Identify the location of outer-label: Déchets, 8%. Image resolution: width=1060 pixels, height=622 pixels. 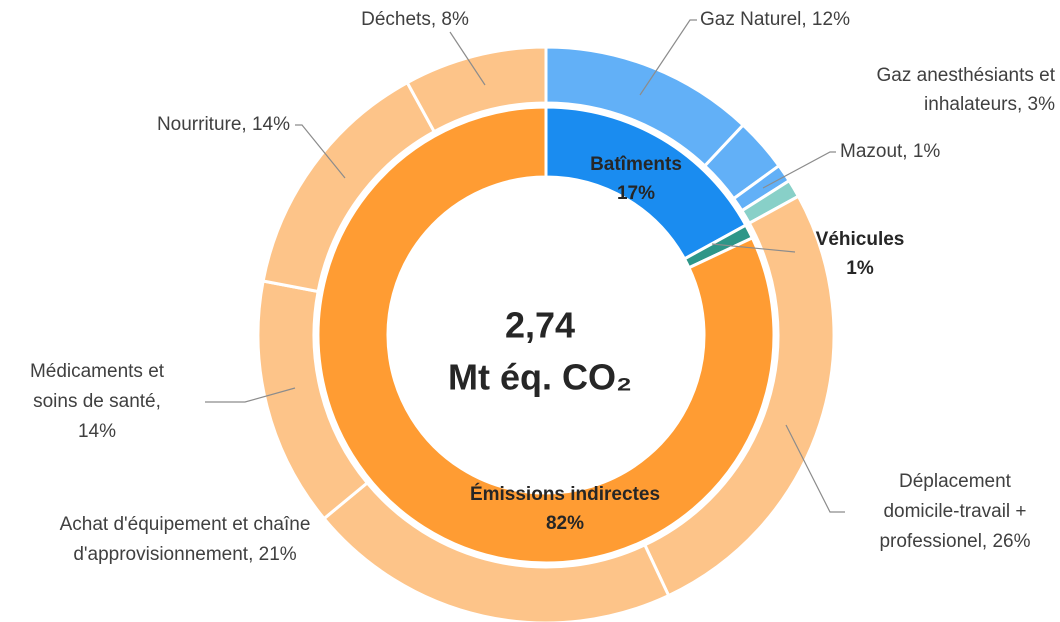
(415, 19).